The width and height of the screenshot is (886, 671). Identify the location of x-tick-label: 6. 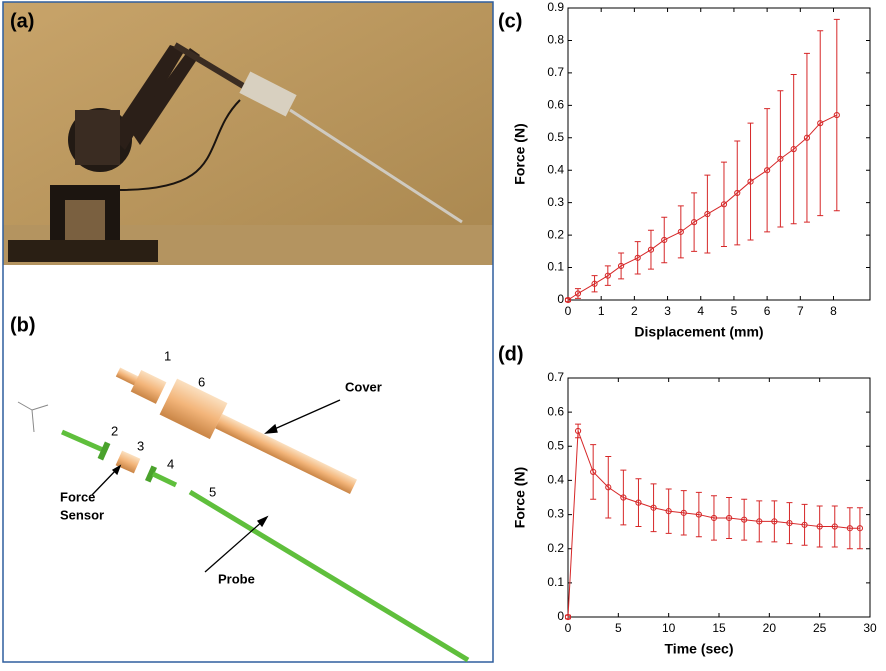
(767, 311).